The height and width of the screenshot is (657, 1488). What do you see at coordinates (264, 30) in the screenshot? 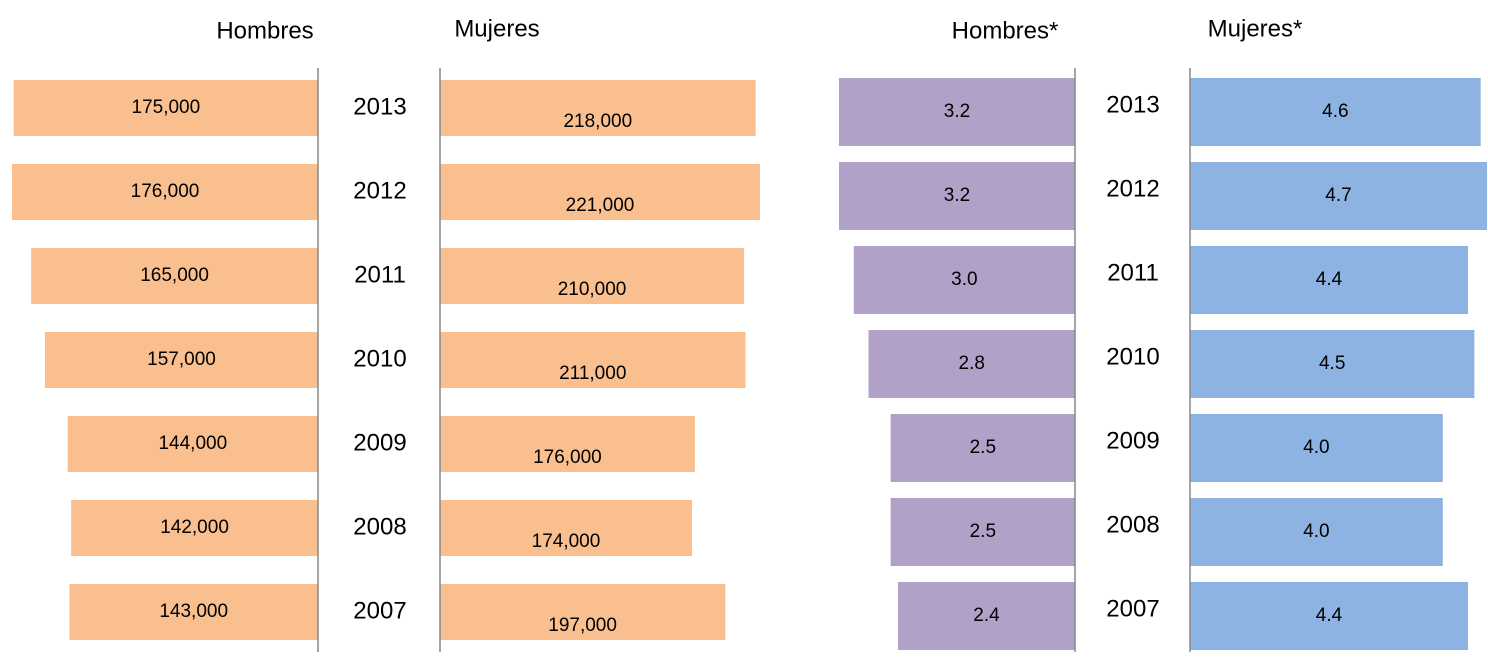
I see `series-header: Hombres` at bounding box center [264, 30].